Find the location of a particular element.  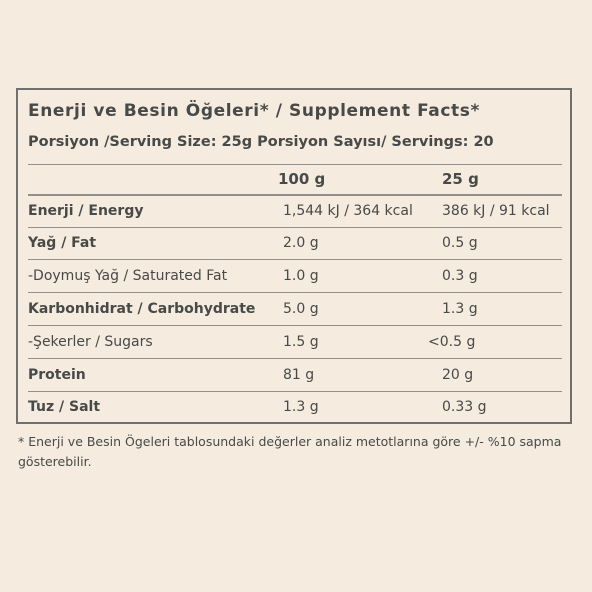

column-header-25g: 25 g is located at coordinates (460, 179).